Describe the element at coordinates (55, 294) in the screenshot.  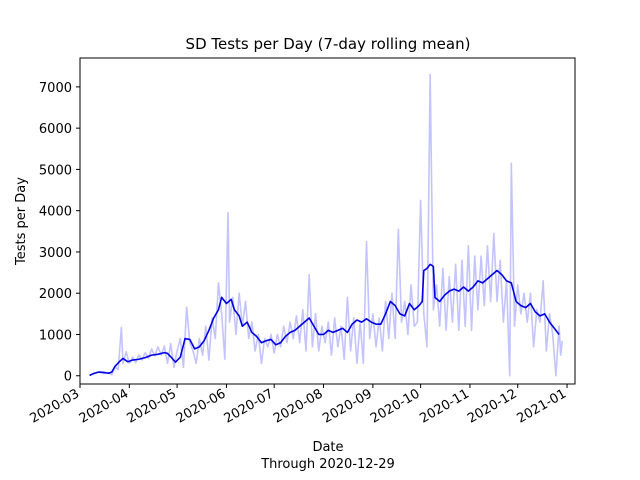
I see `y-tick-label: 2000` at that location.